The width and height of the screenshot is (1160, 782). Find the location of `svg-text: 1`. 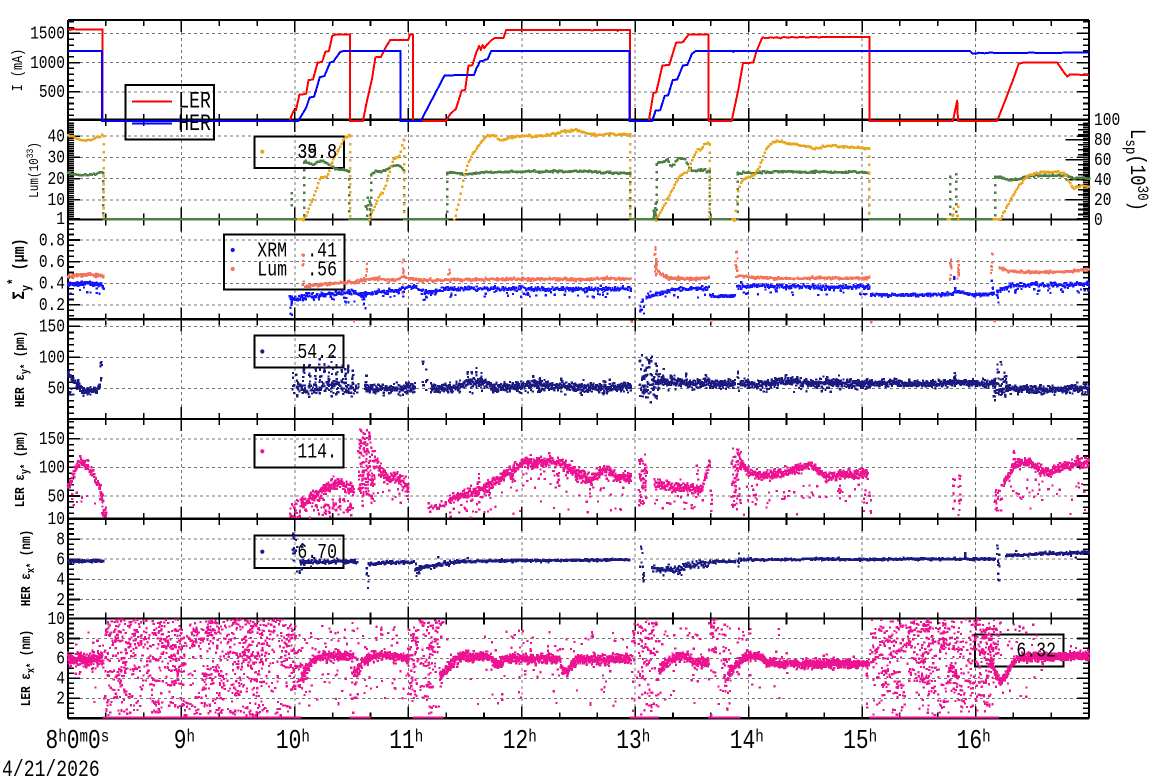

svg-text: 1 is located at coordinates (60, 219).